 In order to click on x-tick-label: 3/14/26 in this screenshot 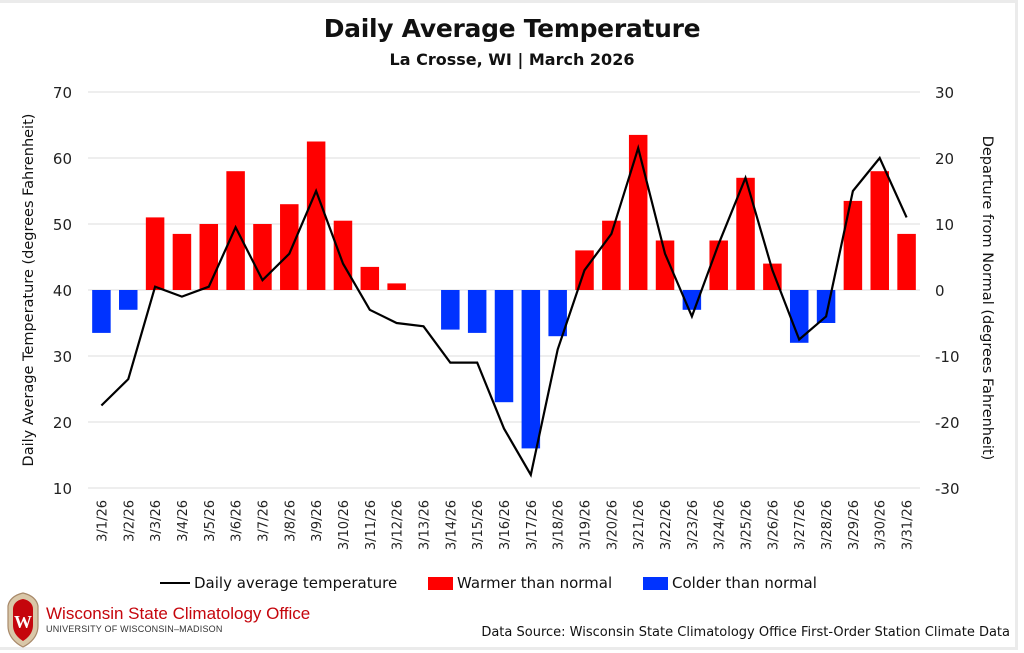, I will do `click(451, 525)`.